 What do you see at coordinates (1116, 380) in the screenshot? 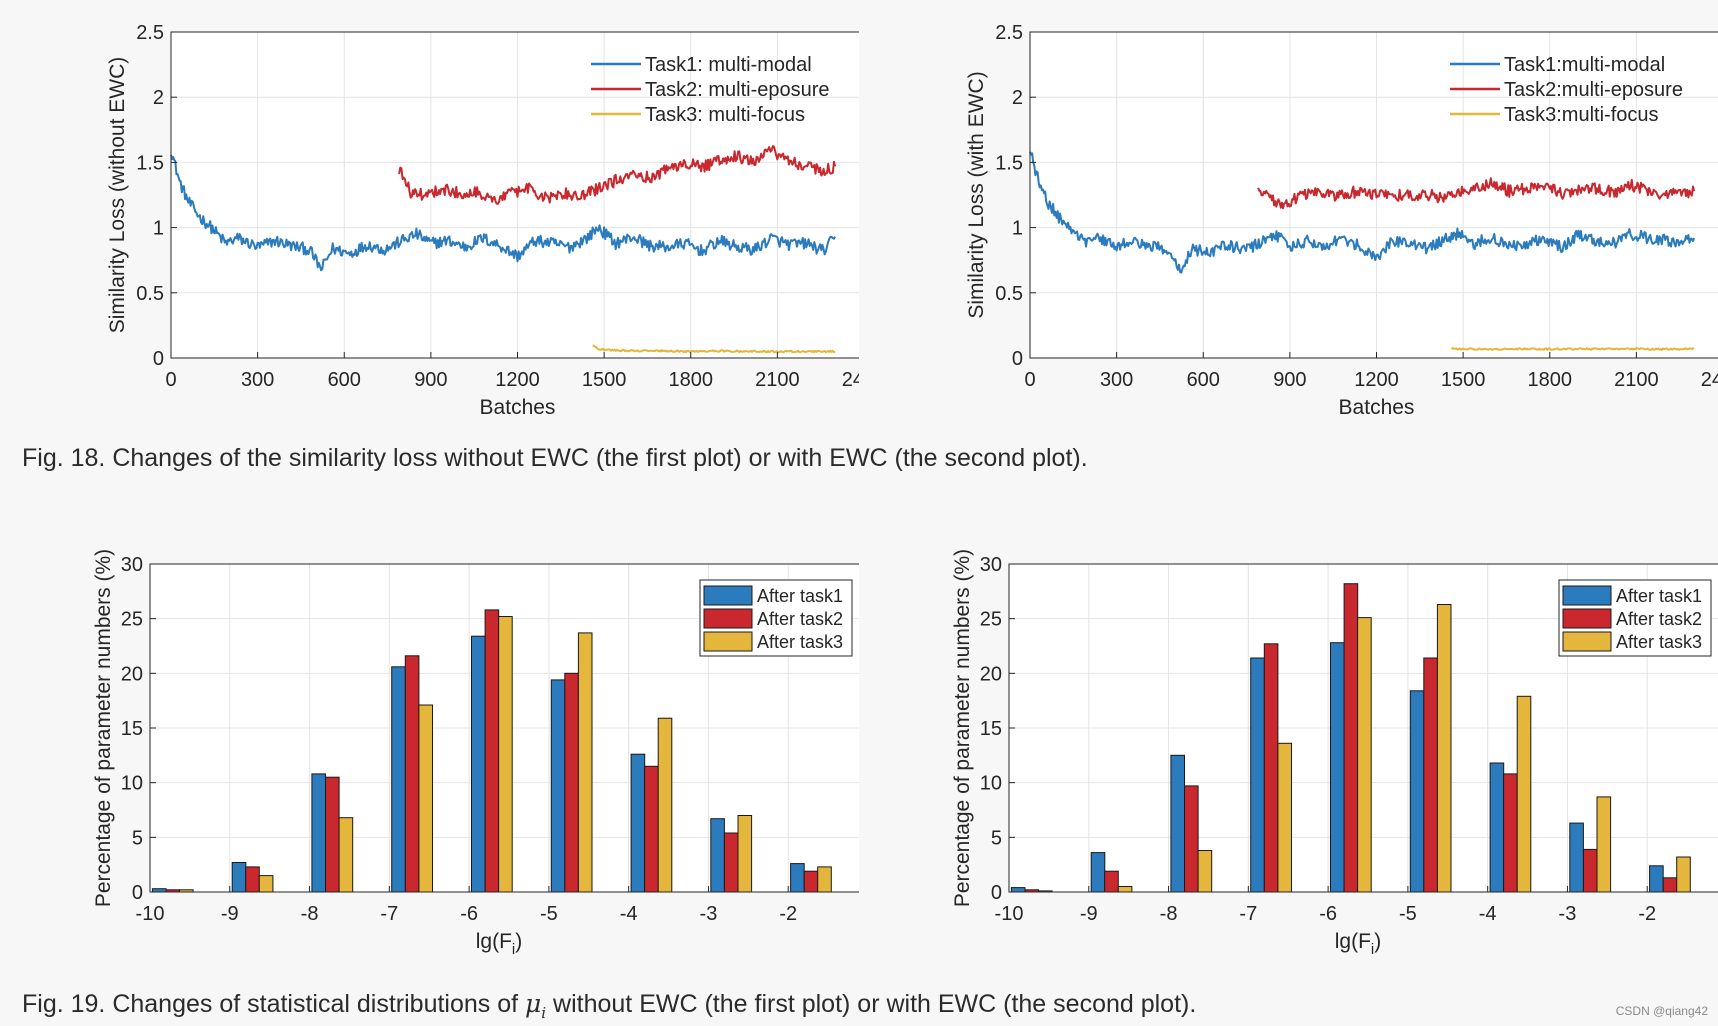
I see `loss-ewc-xtick-label-1: 300` at bounding box center [1116, 380].